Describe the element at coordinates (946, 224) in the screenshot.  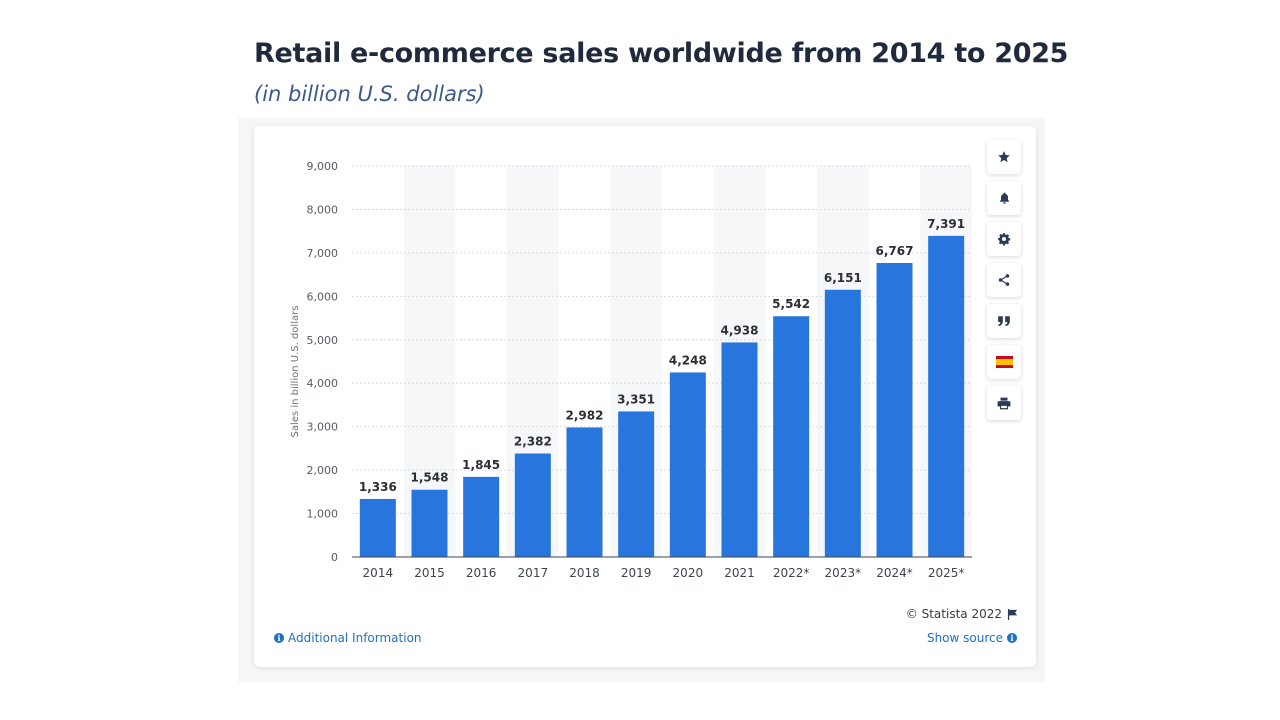
I see `data-label: 7,391` at that location.